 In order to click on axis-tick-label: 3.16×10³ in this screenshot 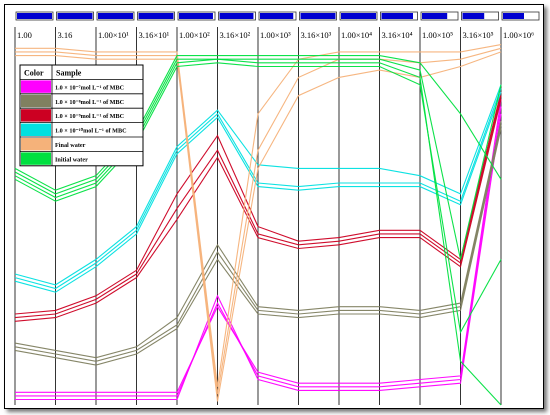, I will do `click(316, 35)`.